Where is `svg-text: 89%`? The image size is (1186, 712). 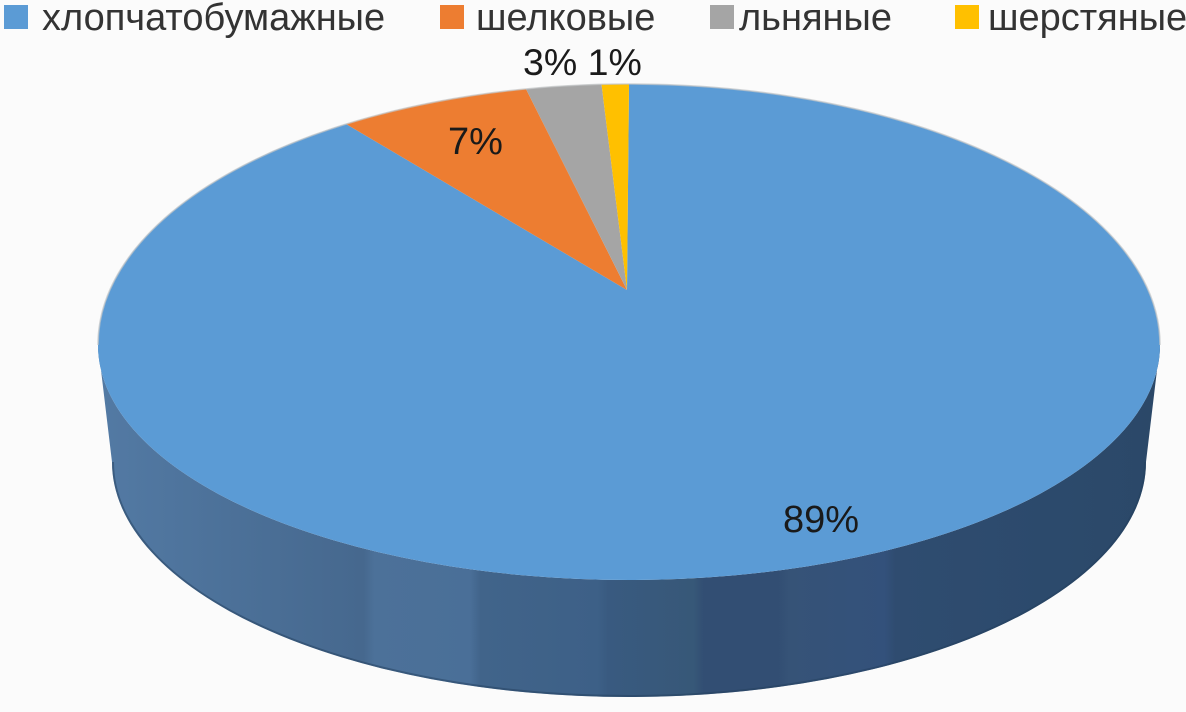
svg-text: 89% is located at coordinates (821, 520).